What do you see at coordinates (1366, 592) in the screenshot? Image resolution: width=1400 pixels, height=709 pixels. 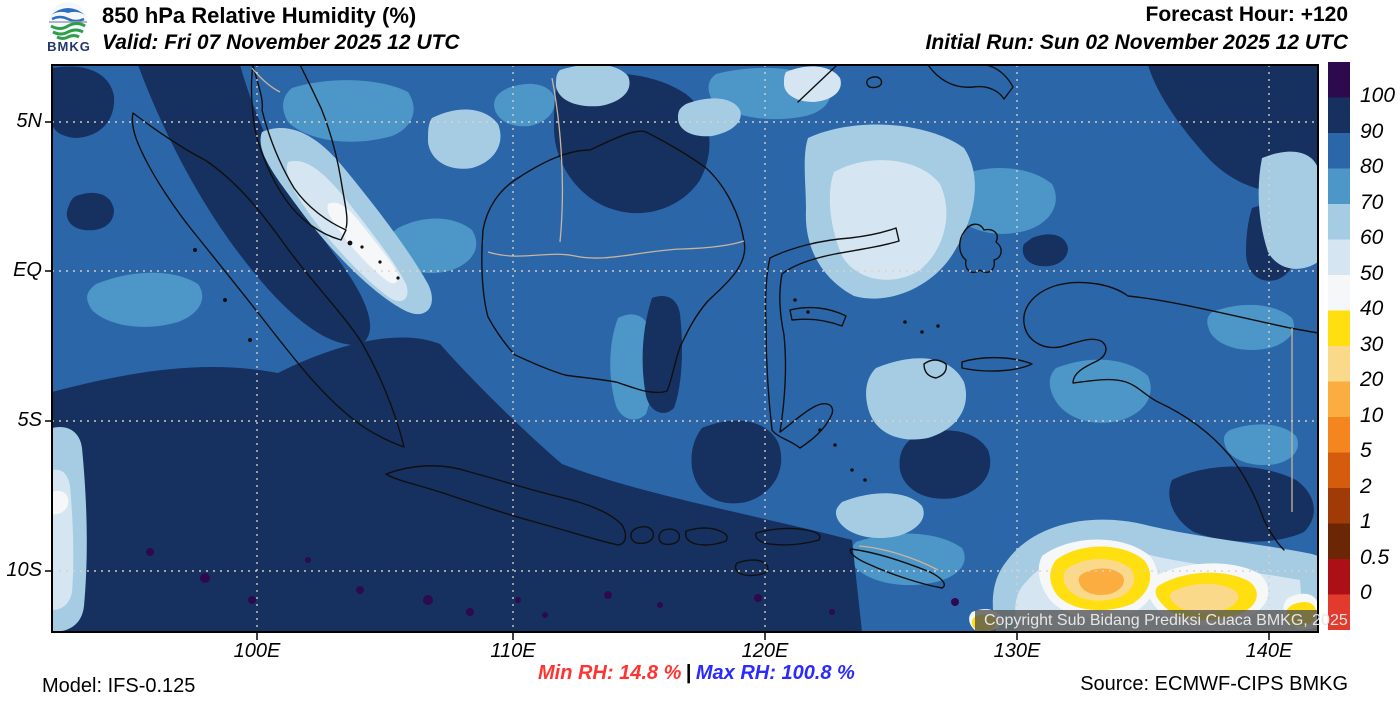 I see `colorbar-label-0: 0` at bounding box center [1366, 592].